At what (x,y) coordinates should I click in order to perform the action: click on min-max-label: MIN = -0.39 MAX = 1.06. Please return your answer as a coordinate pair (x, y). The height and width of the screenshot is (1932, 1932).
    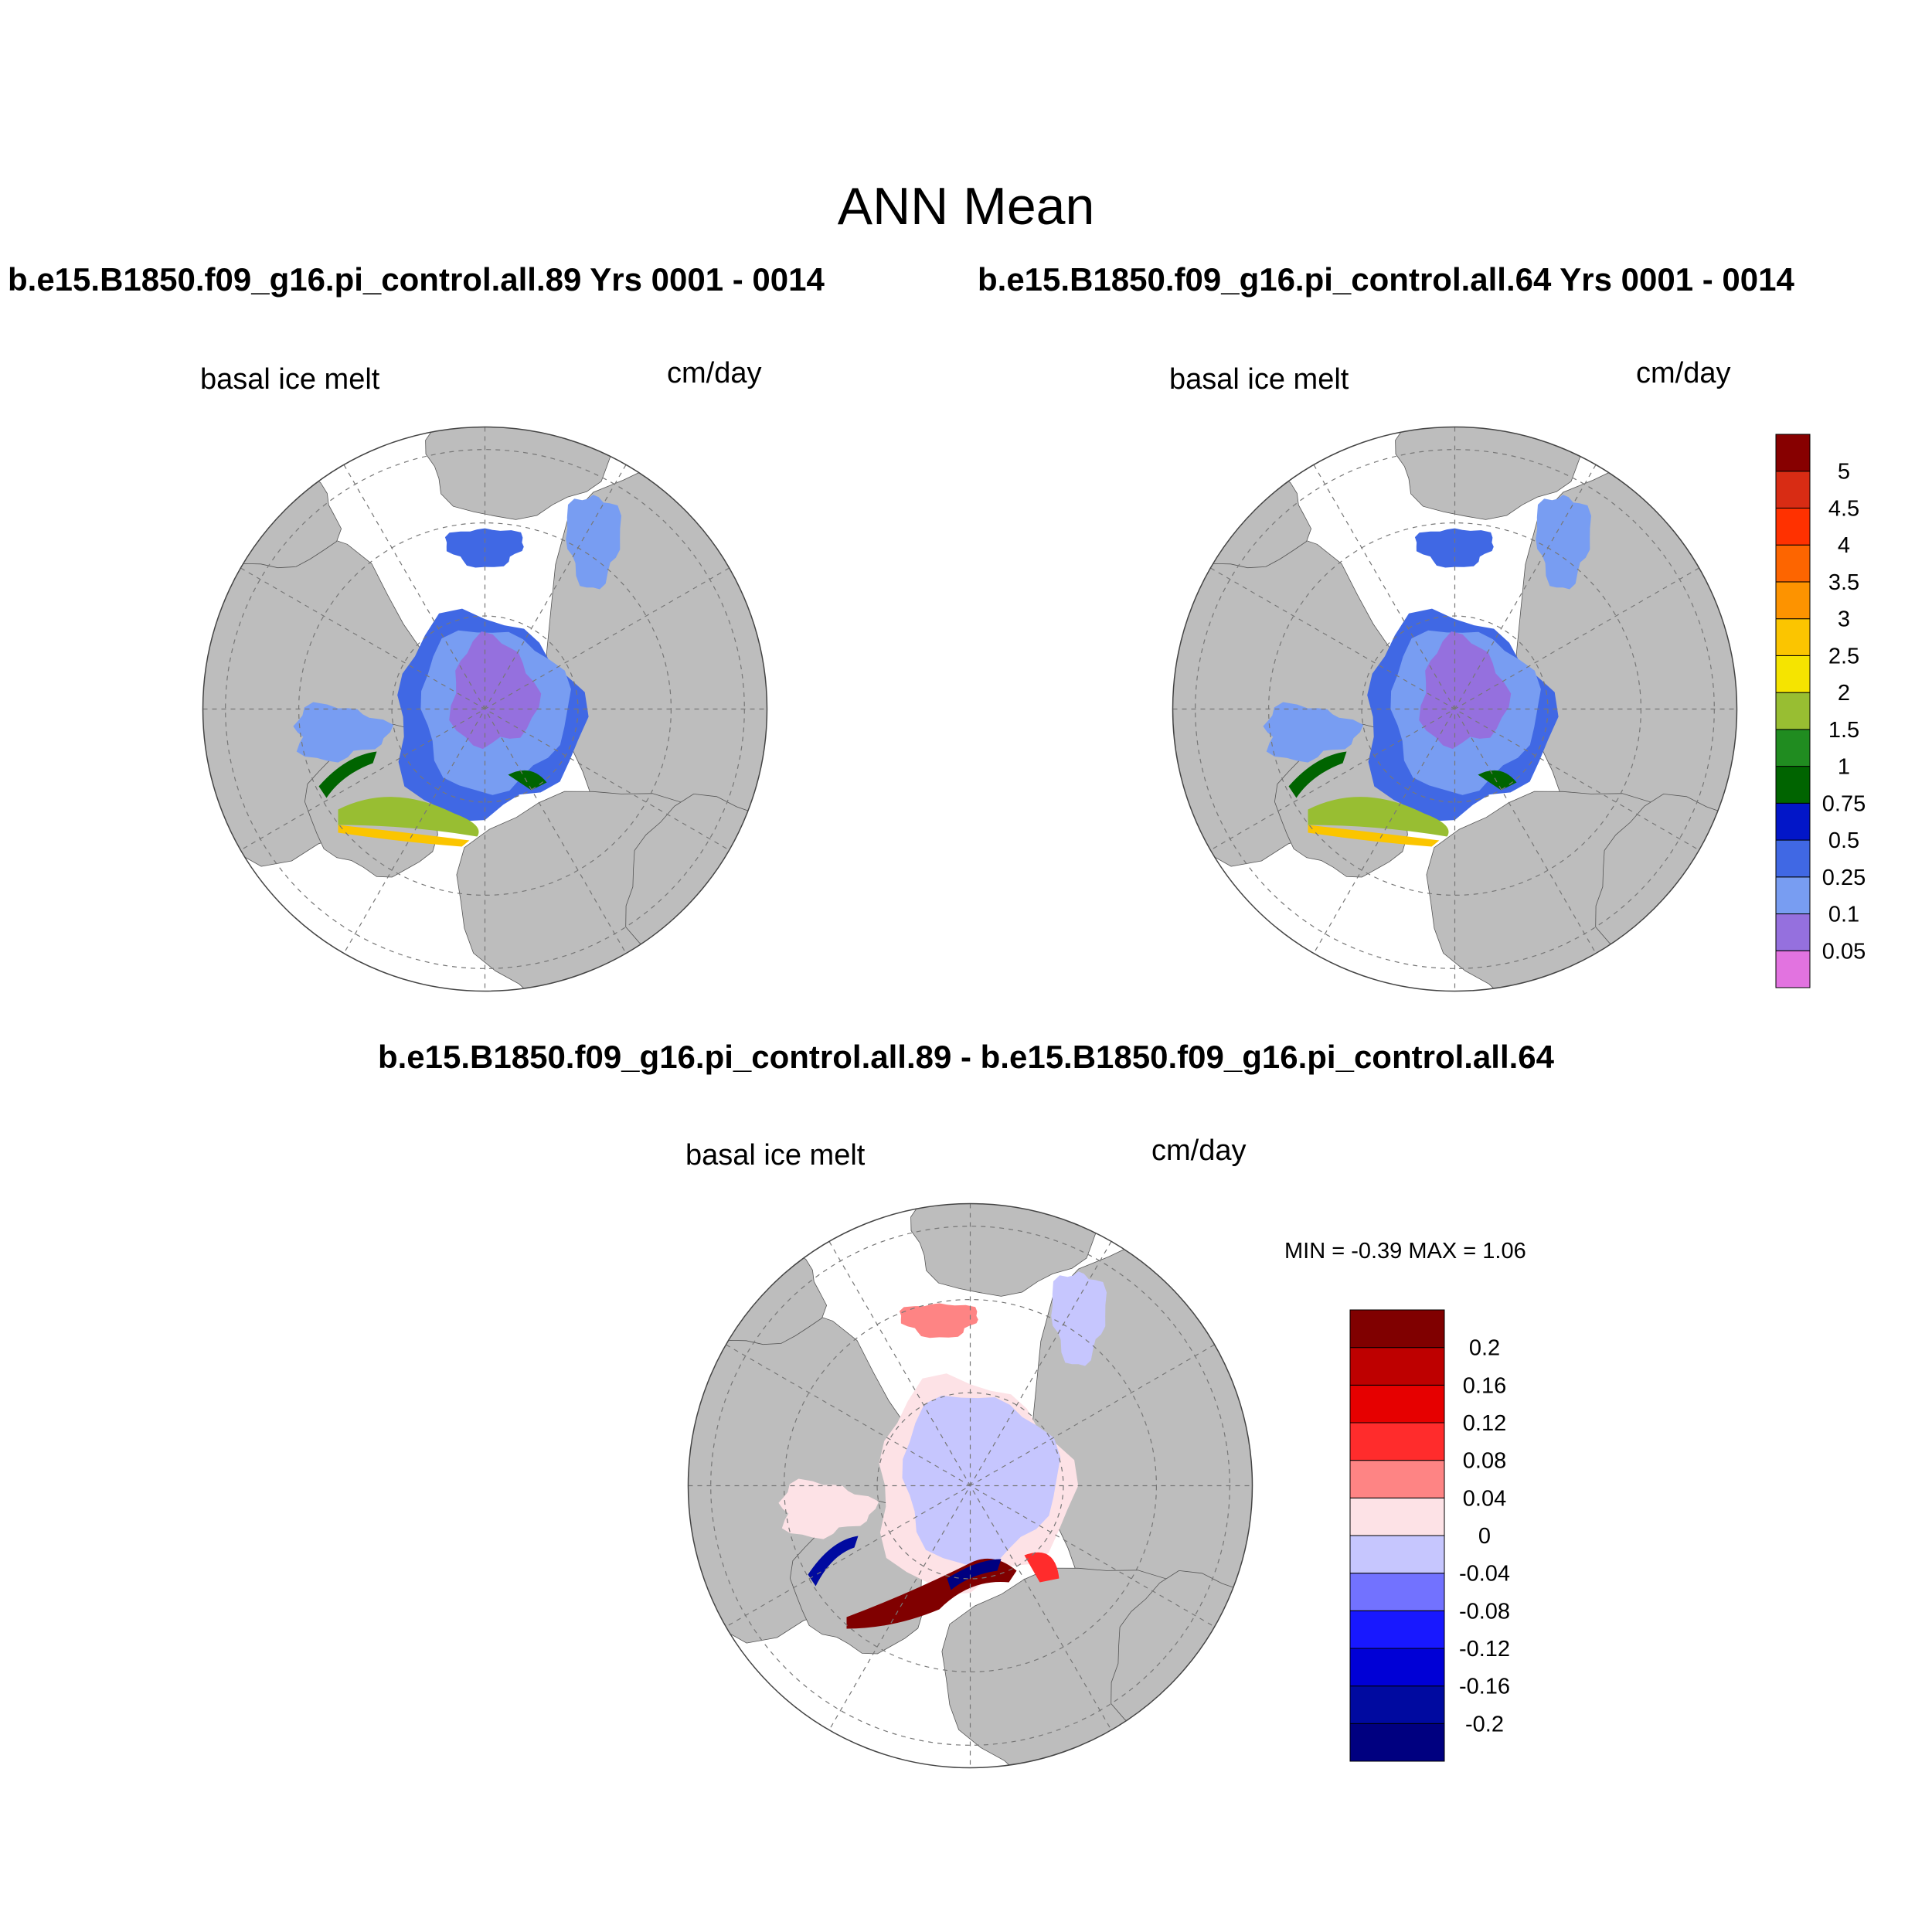
    Looking at the image, I should click on (1405, 1251).